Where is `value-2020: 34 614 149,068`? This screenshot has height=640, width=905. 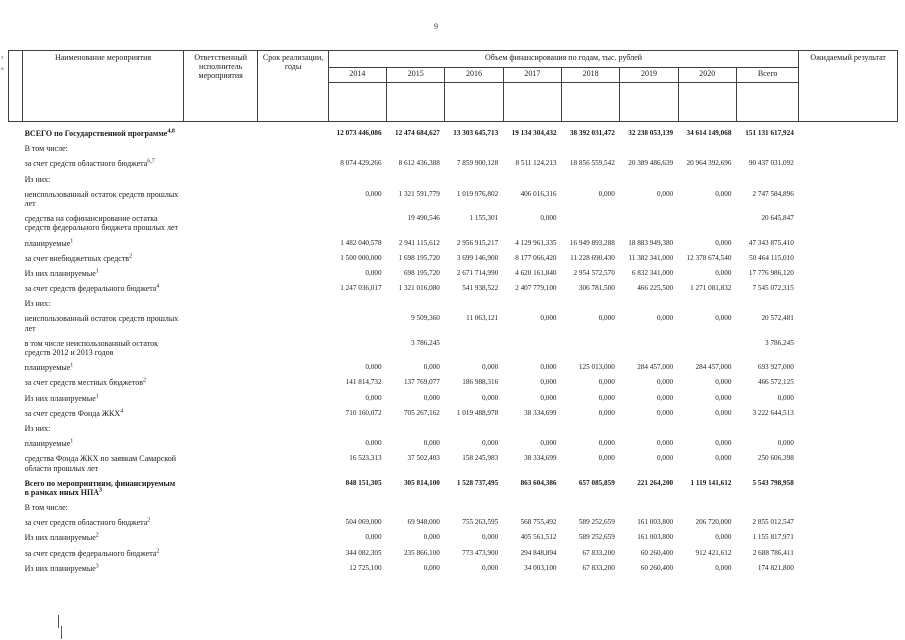
value-2020: 34 614 149,068 is located at coordinates (709, 133).